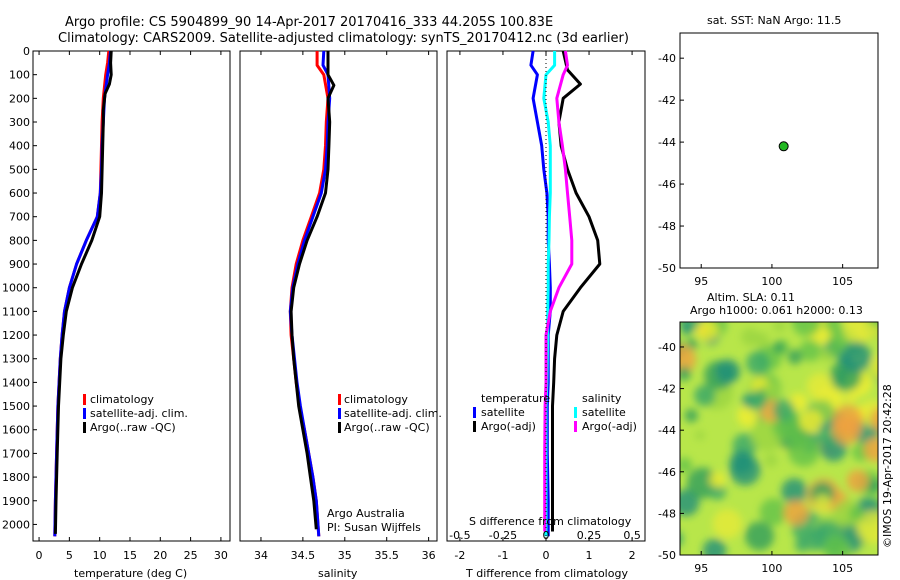 Image resolution: width=900 pixels, height=580 pixels. What do you see at coordinates (474, 412) in the screenshot?
I see `legend-swatch-temp-satellite` at bounding box center [474, 412].